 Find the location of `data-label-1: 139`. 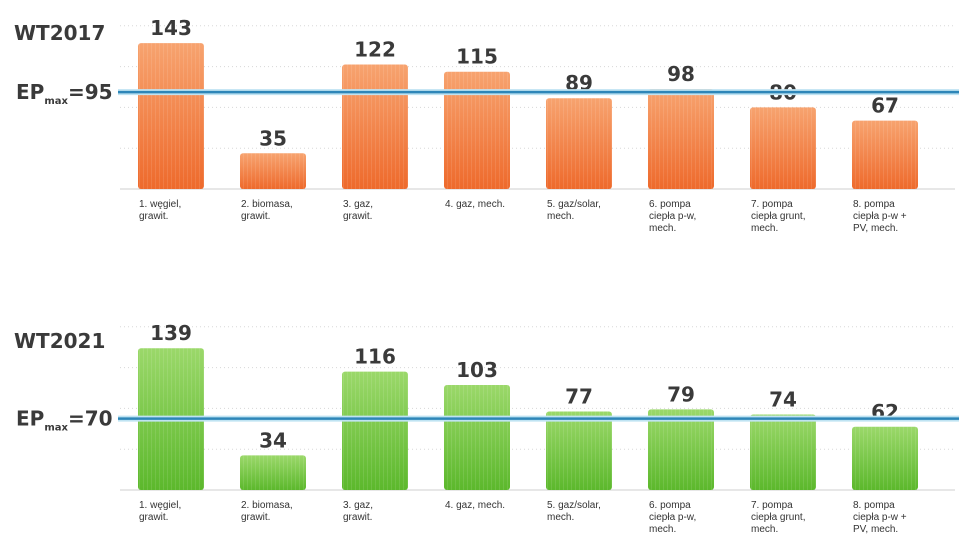

data-label-1: 139 is located at coordinates (171, 333).